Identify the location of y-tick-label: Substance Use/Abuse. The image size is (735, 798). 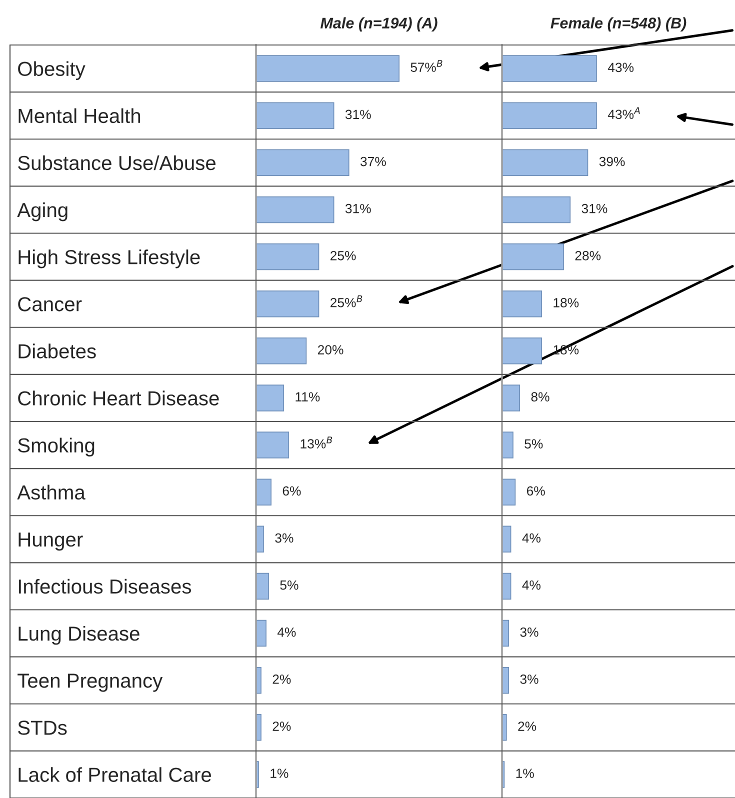
(117, 162).